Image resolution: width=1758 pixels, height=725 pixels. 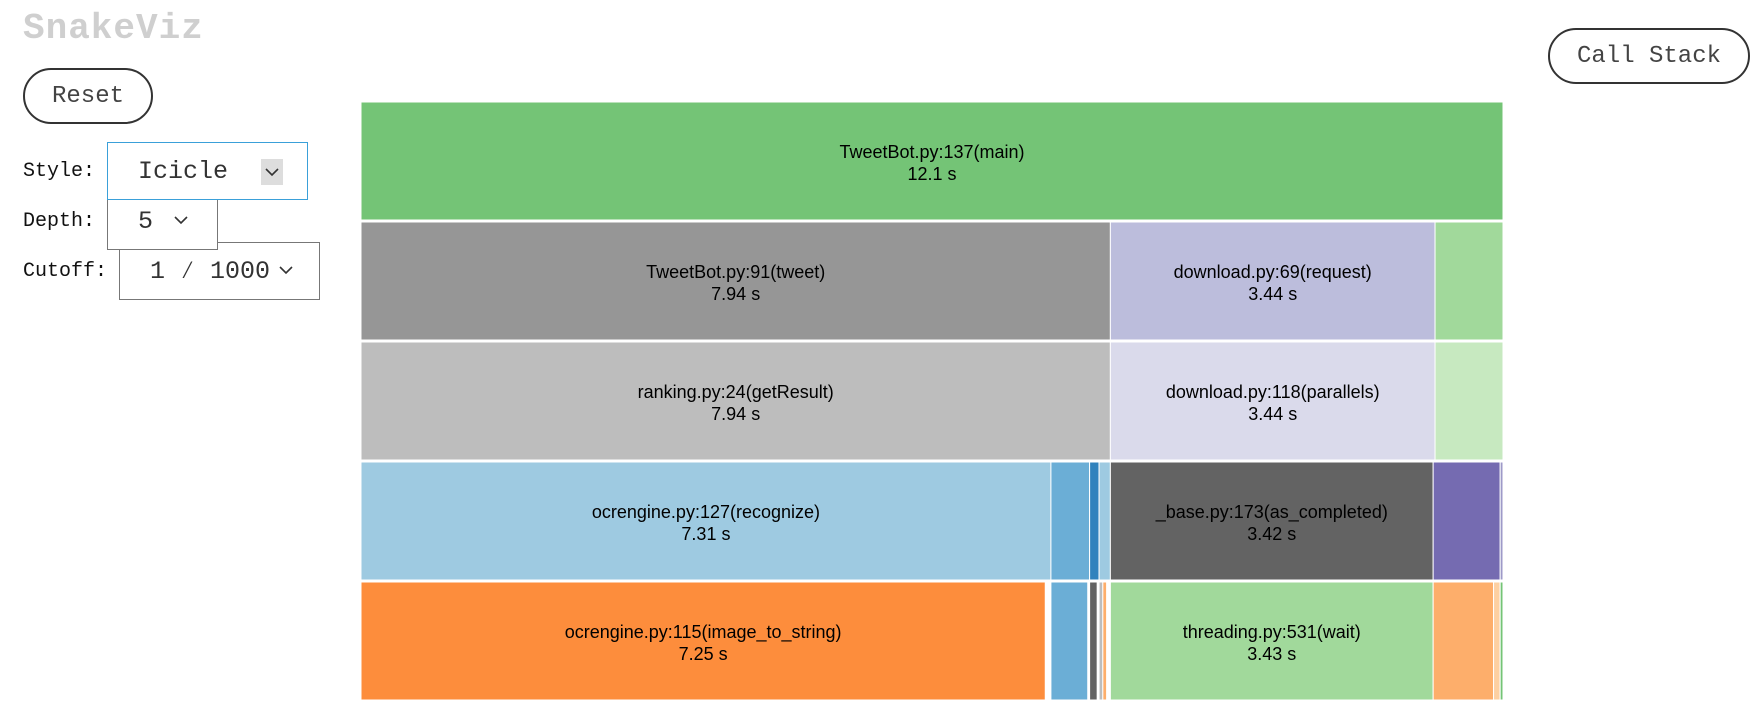 I want to click on depth-select: 5, so click(x=162, y=221).